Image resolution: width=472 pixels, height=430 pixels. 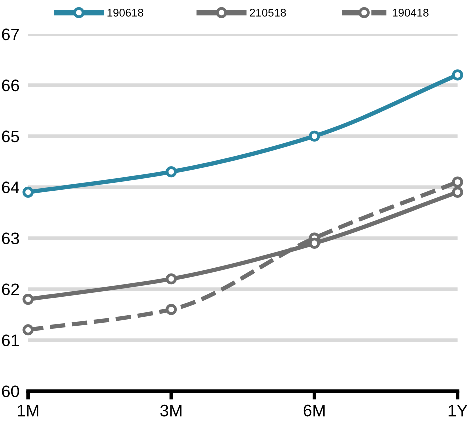 What do you see at coordinates (458, 411) in the screenshot?
I see `x-tick-label: 1Y` at bounding box center [458, 411].